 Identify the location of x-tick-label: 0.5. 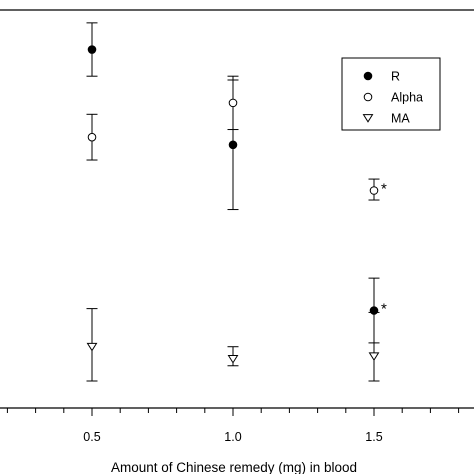
(91, 437).